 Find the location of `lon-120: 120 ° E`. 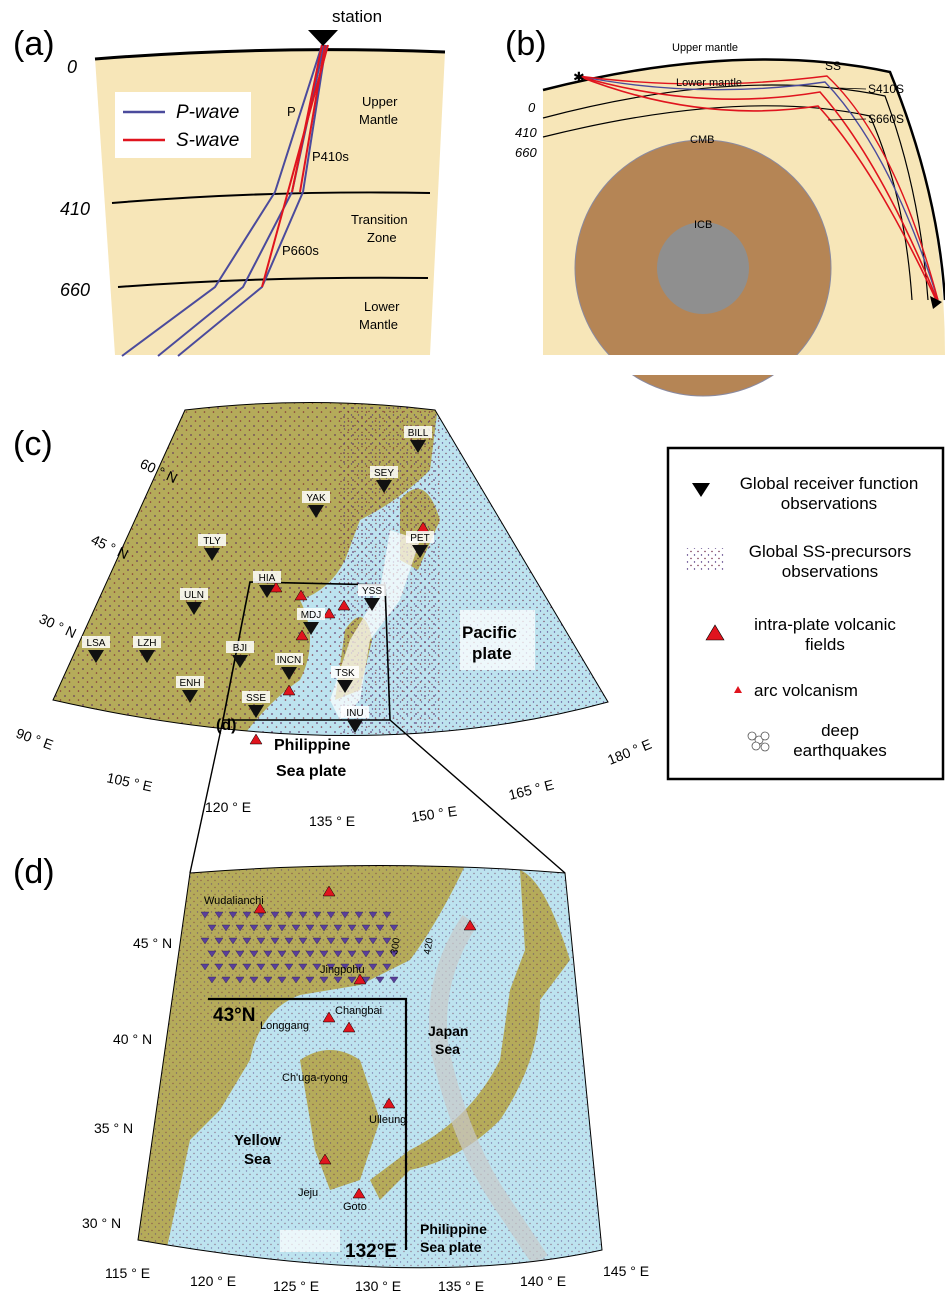

lon-120: 120 ° E is located at coordinates (228, 807).